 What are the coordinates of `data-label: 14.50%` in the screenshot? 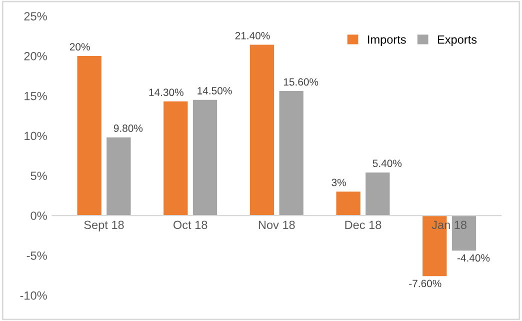 It's located at (215, 90).